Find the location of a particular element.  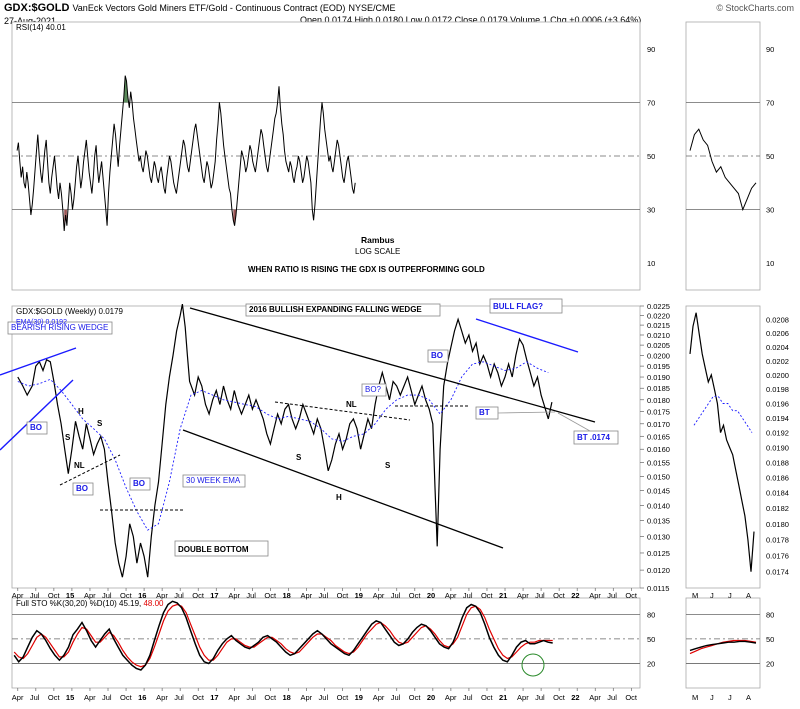

sto-k-line is located at coordinates (283, 635).